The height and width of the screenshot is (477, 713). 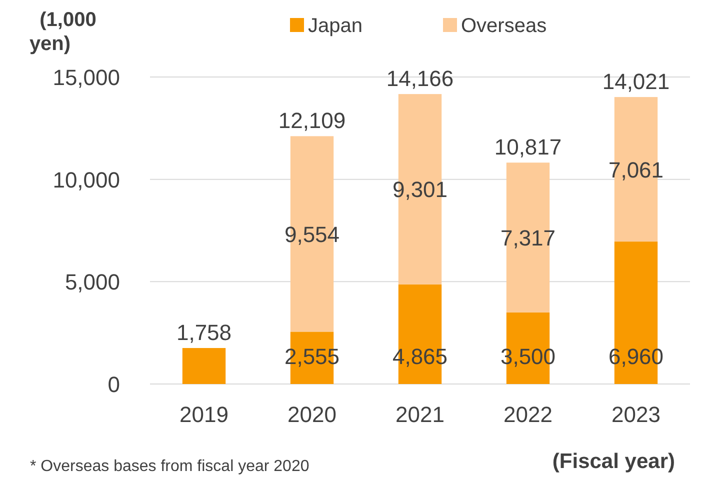 I want to click on y-tick-label: 5,000, so click(x=92, y=282).